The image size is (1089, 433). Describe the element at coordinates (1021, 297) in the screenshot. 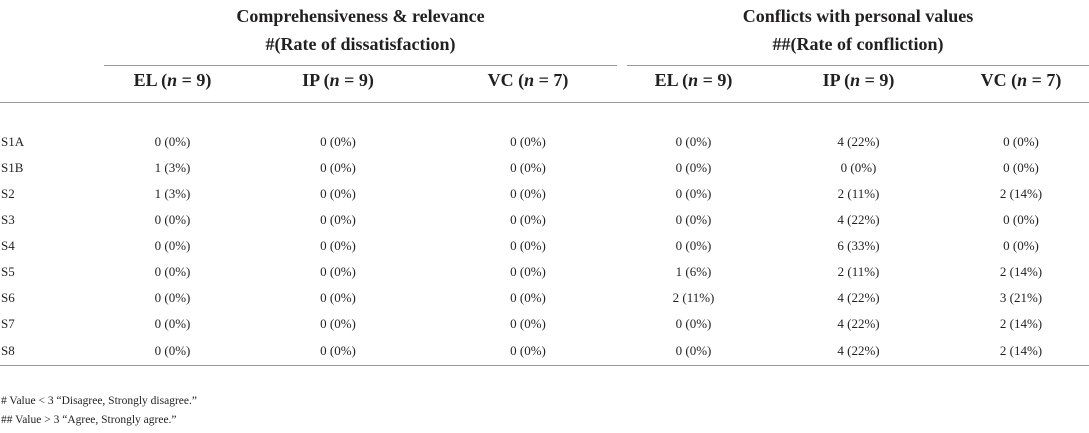

I see `table-cell: 3 (21%)` at that location.